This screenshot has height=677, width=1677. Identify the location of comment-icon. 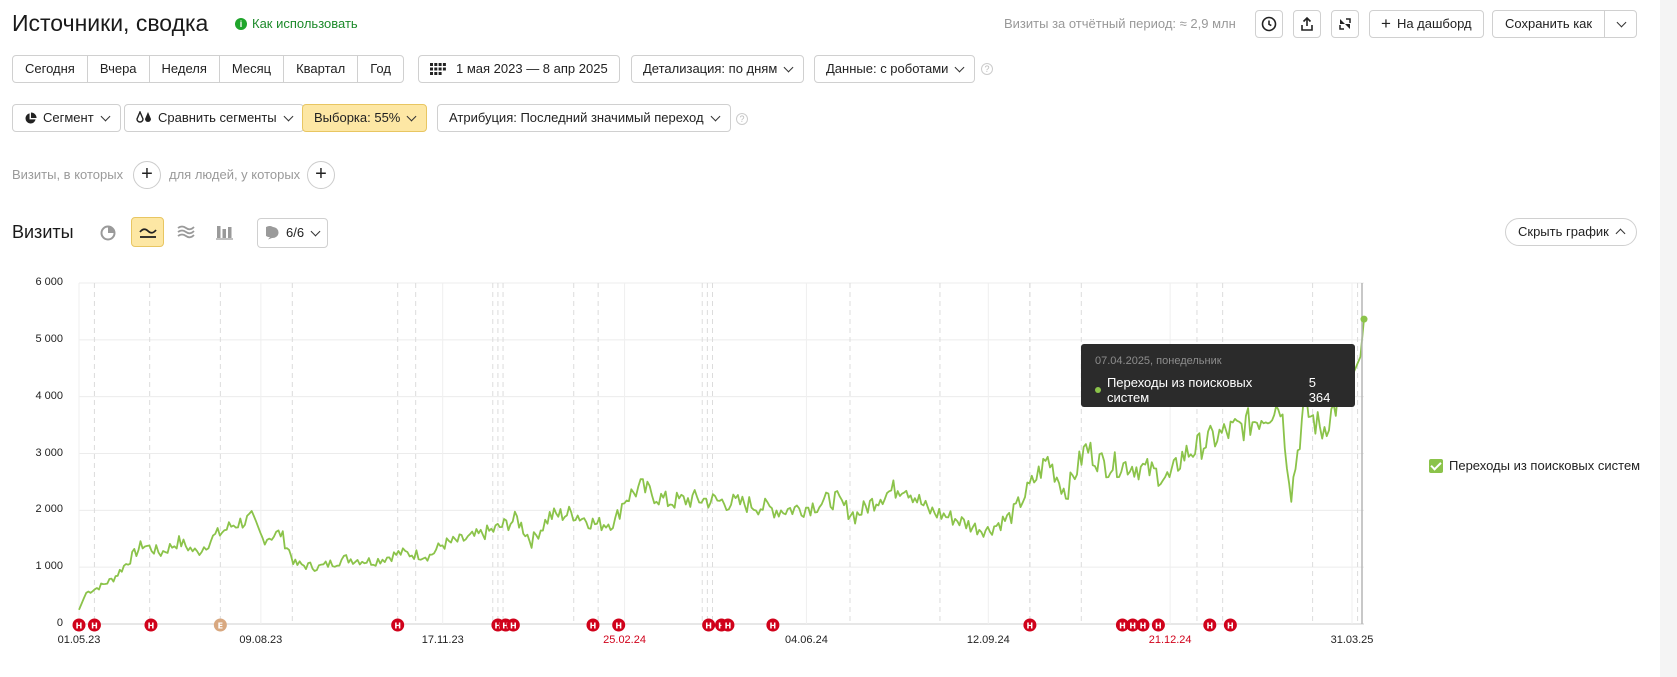
(272, 233).